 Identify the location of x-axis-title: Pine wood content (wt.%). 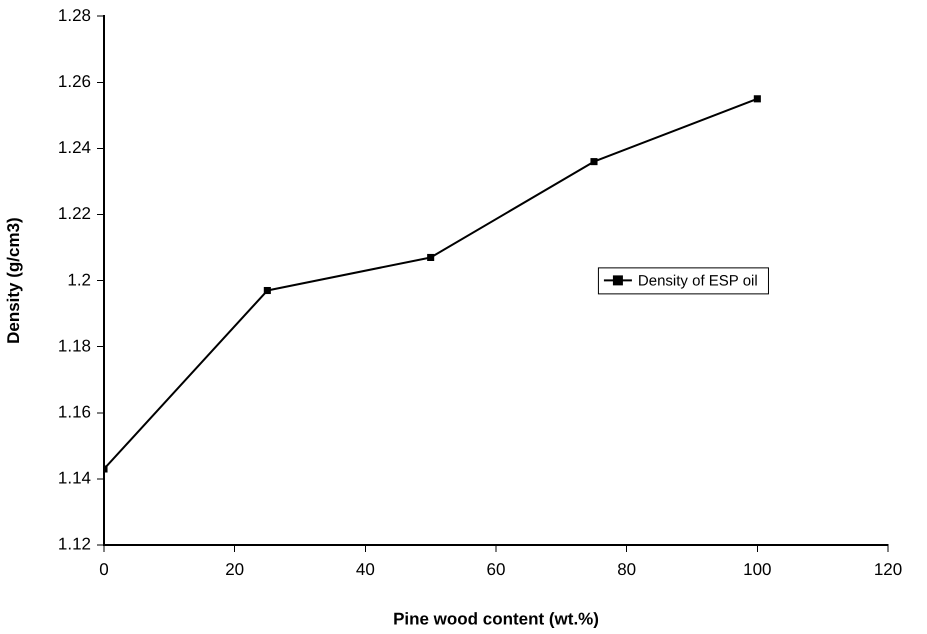
(496, 618).